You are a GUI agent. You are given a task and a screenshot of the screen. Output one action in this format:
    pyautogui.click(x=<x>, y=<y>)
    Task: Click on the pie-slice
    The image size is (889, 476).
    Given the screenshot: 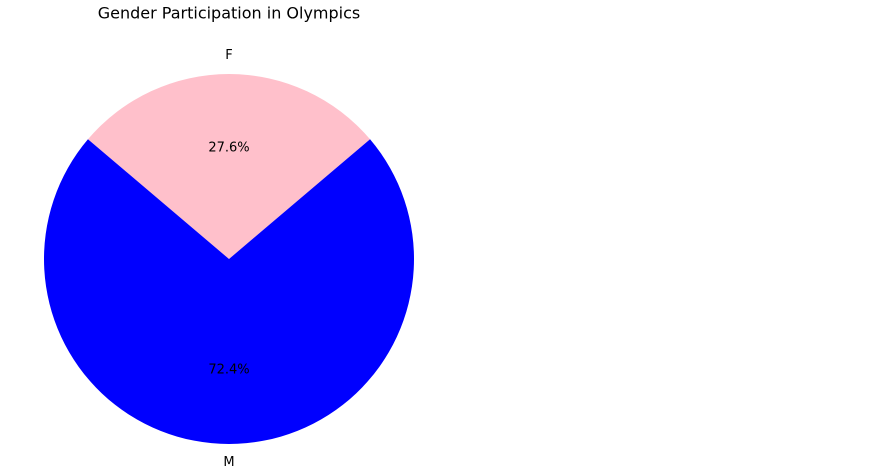 What is the action you would take?
    pyautogui.click(x=229, y=166)
    